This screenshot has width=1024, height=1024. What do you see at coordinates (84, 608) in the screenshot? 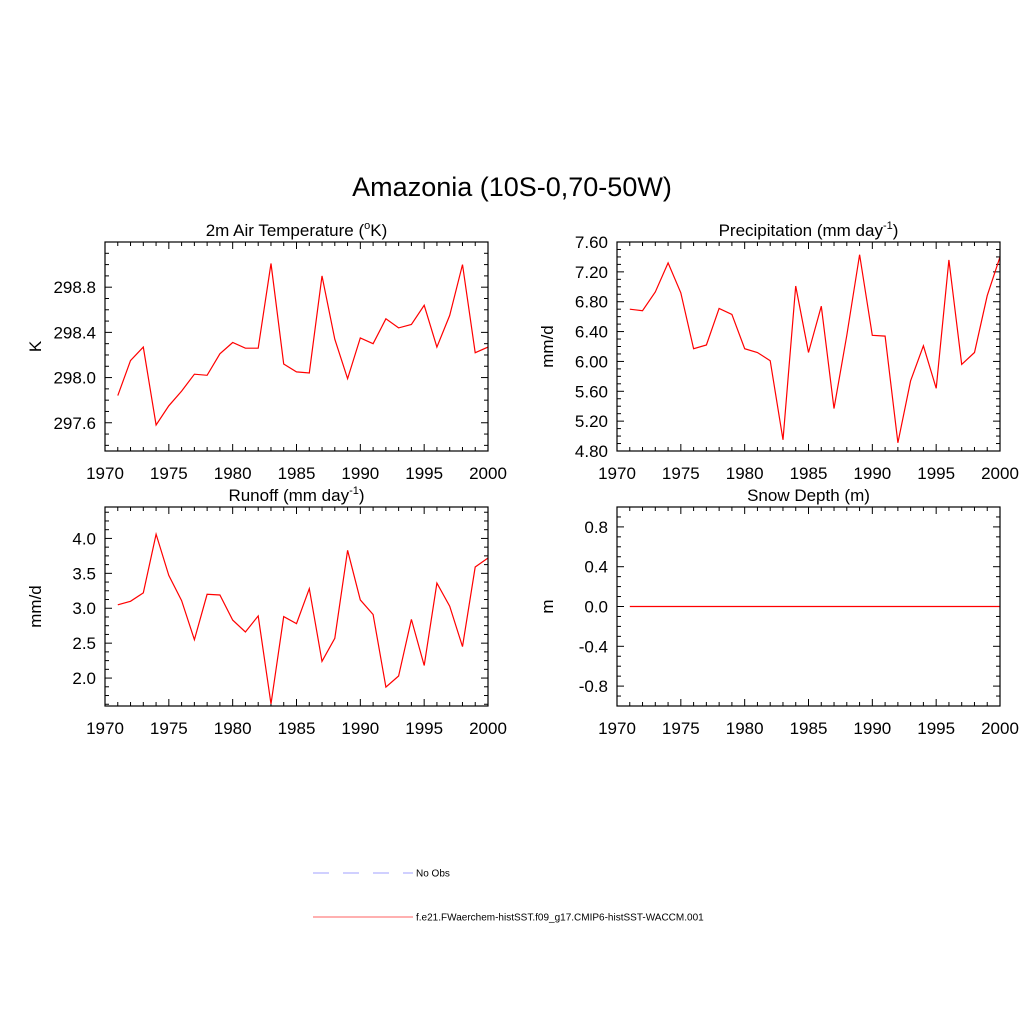
I see `y-tick-label: 3.0` at bounding box center [84, 608].